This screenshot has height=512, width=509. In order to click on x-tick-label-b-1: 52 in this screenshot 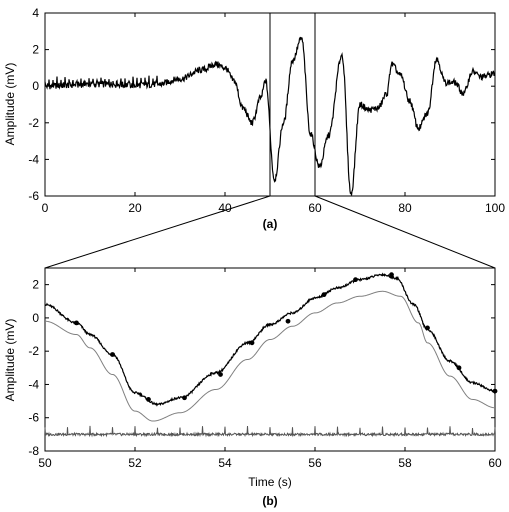, I will do `click(135, 463)`.